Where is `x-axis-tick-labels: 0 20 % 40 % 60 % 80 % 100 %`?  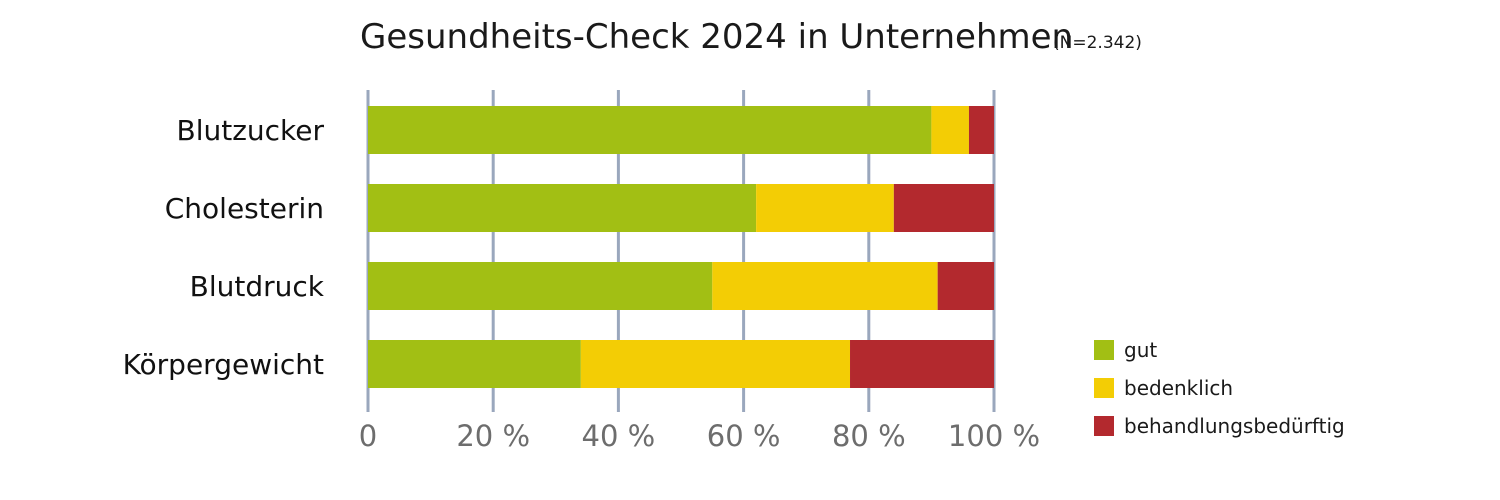
x-axis-tick-labels: 0 20 % 40 % 60 % 80 % 100 % is located at coordinates (699, 436).